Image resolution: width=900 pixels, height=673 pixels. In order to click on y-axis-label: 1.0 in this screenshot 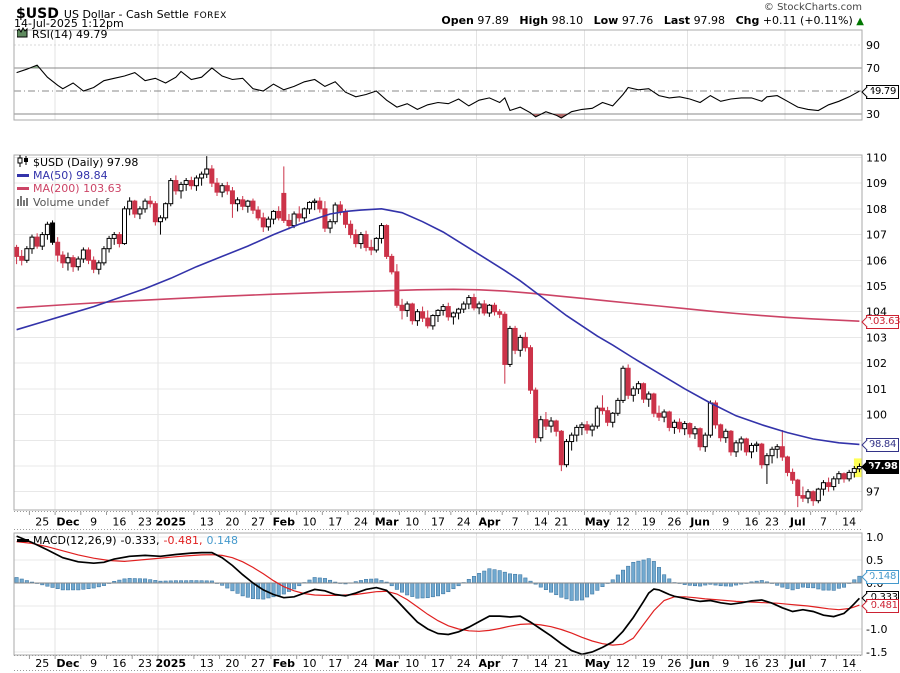, I will do `click(875, 537)`.